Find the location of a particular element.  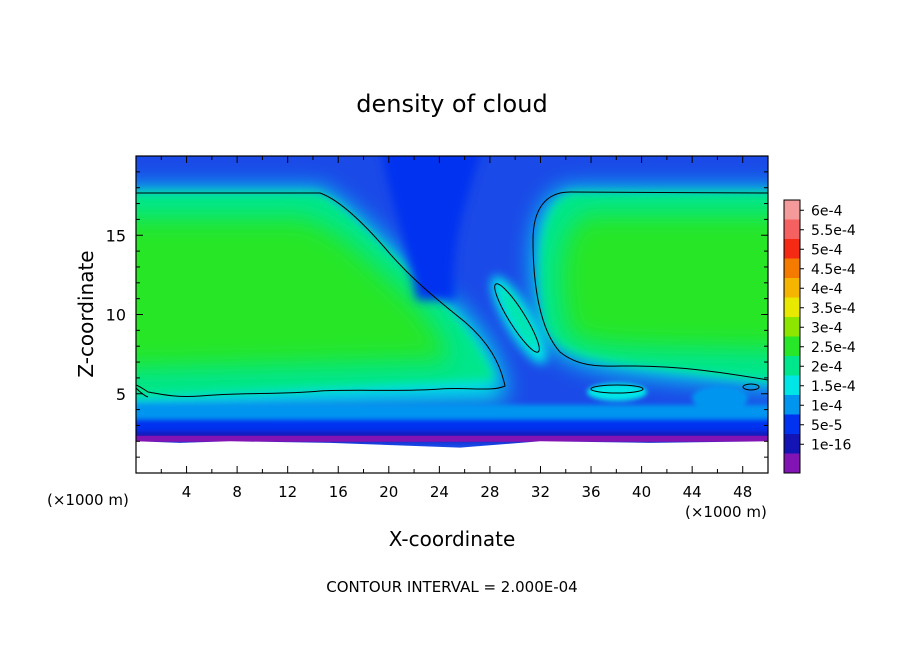

contour-streak is located at coordinates (517, 318).